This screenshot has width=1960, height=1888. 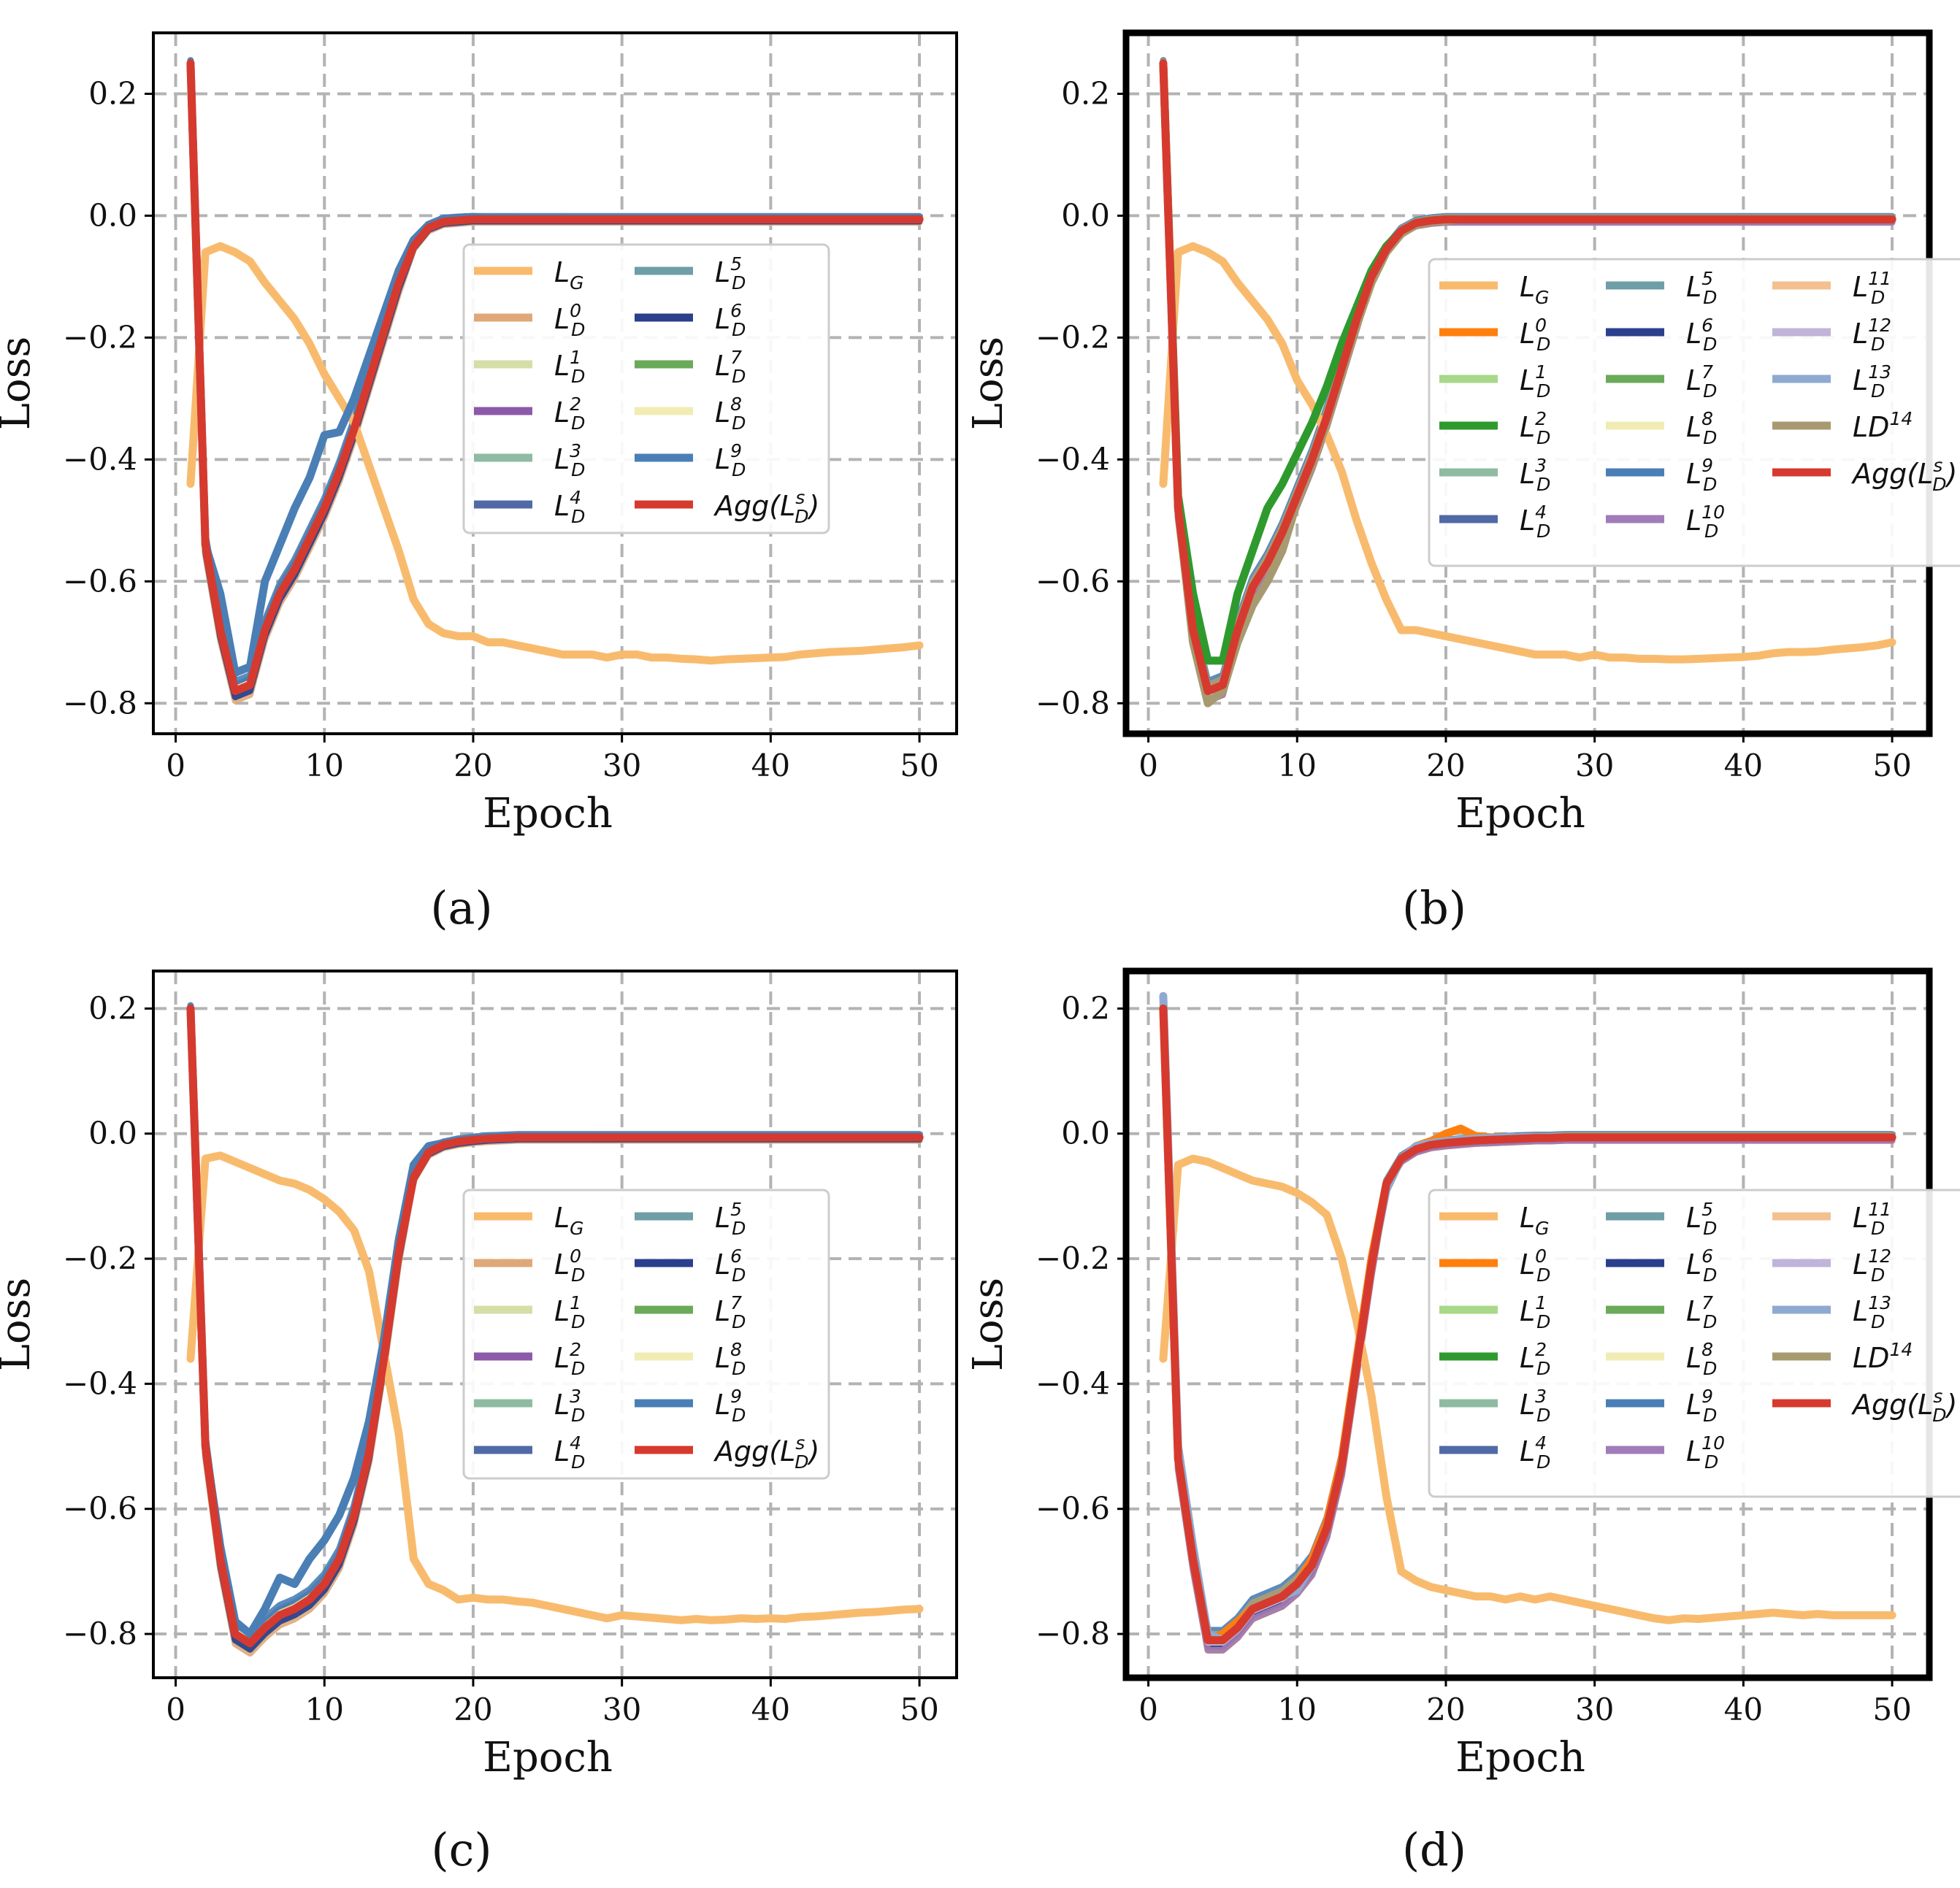 I want to click on panel-caption: (c), so click(x=461, y=1849).